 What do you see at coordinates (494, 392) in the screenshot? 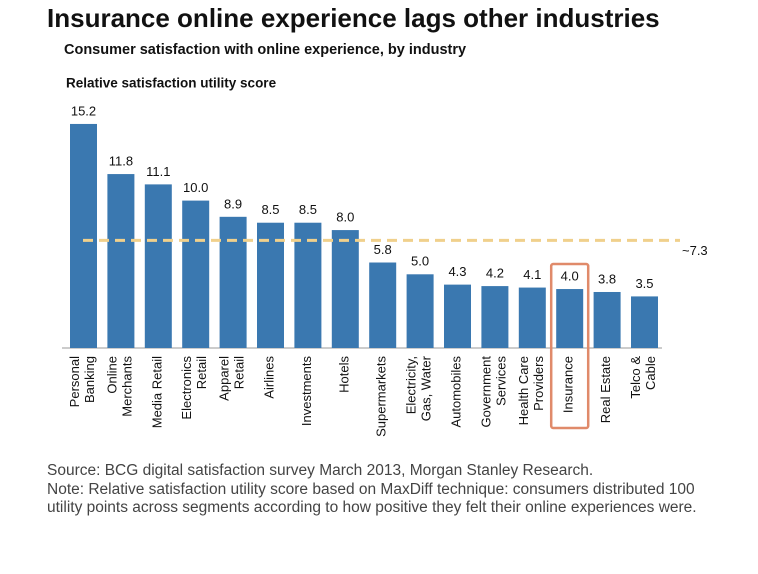
I see `x-tick-label: GovernmentServices` at bounding box center [494, 392].